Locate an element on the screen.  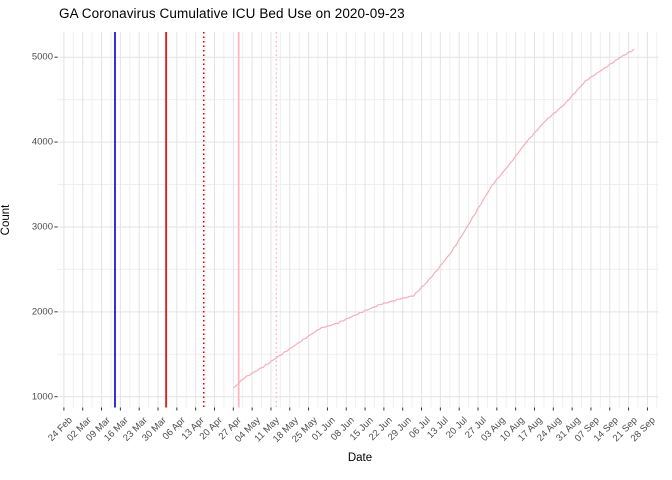
y-tick-label: 3000 is located at coordinates (42, 227).